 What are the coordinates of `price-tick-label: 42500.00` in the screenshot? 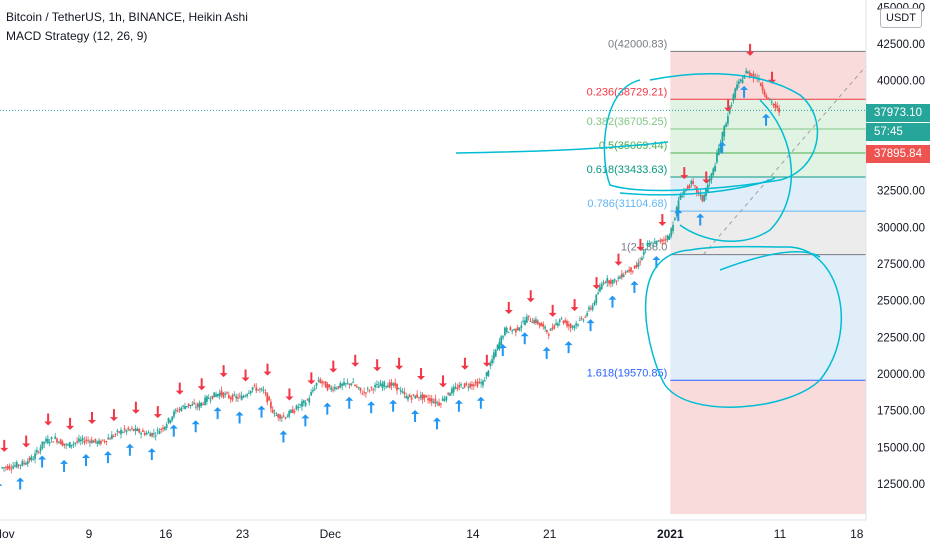 It's located at (901, 45).